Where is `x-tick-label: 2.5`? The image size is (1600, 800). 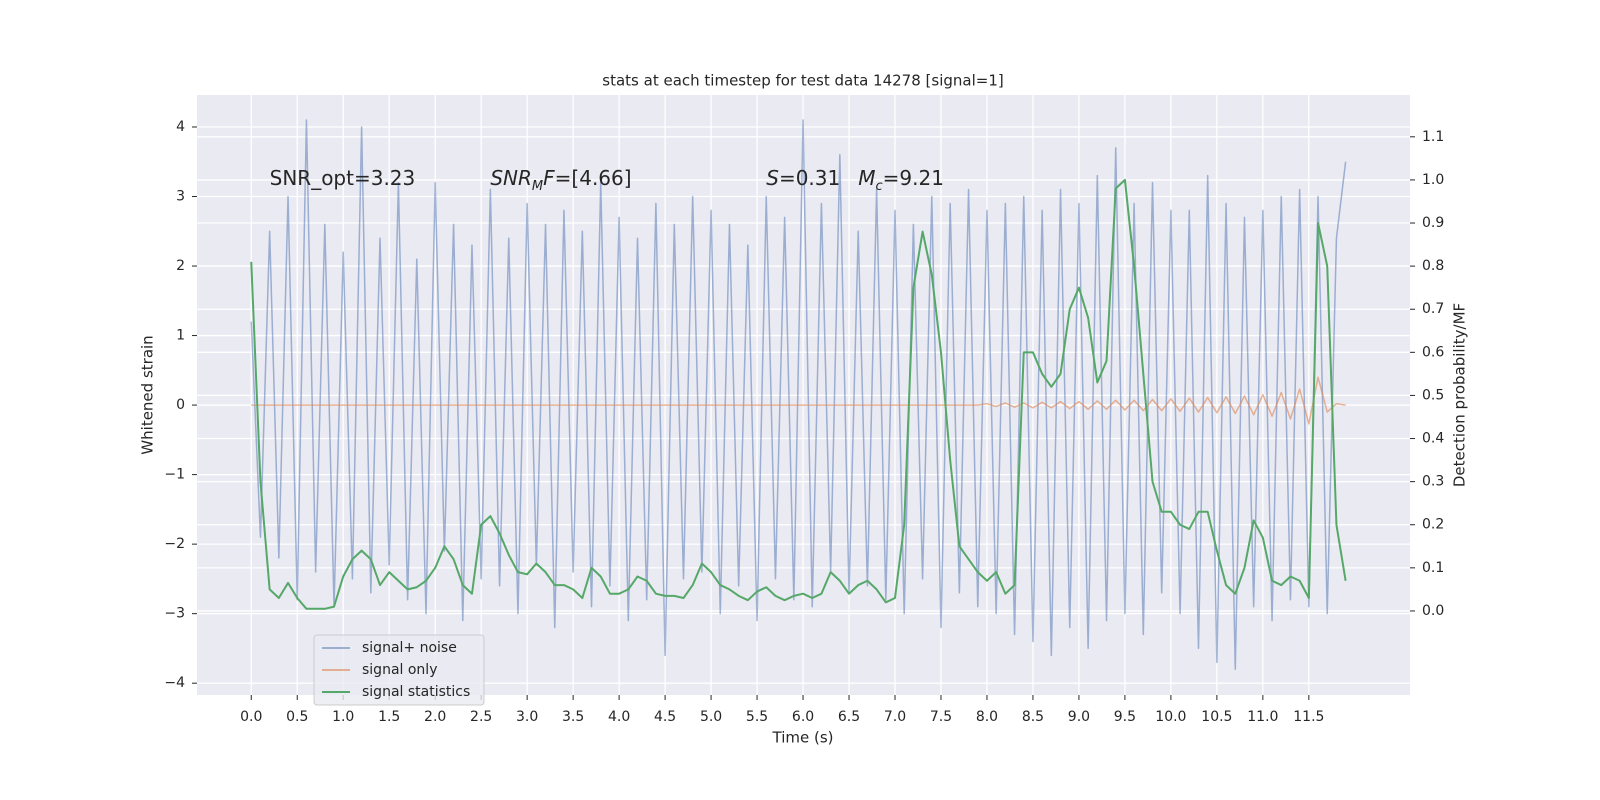 x-tick-label: 2.5 is located at coordinates (481, 717).